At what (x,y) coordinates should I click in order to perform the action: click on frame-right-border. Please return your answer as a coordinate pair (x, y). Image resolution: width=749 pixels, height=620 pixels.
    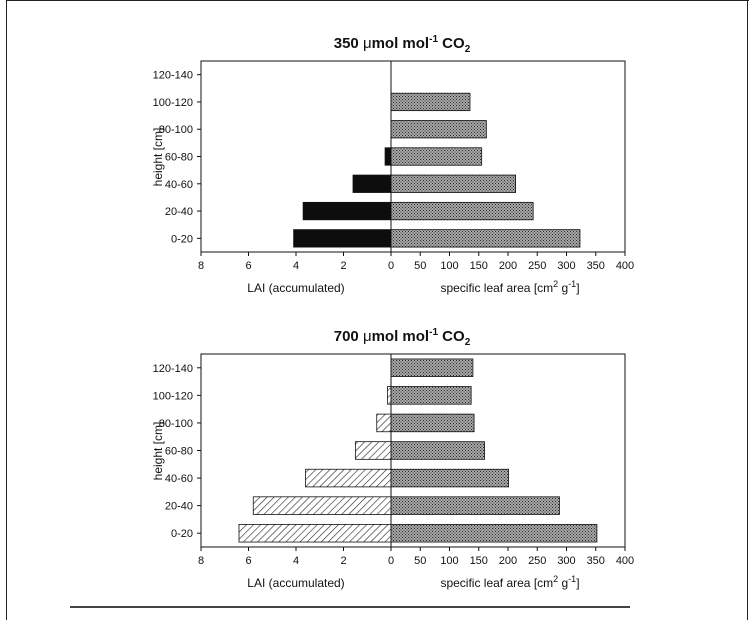
    Looking at the image, I should click on (747, 310).